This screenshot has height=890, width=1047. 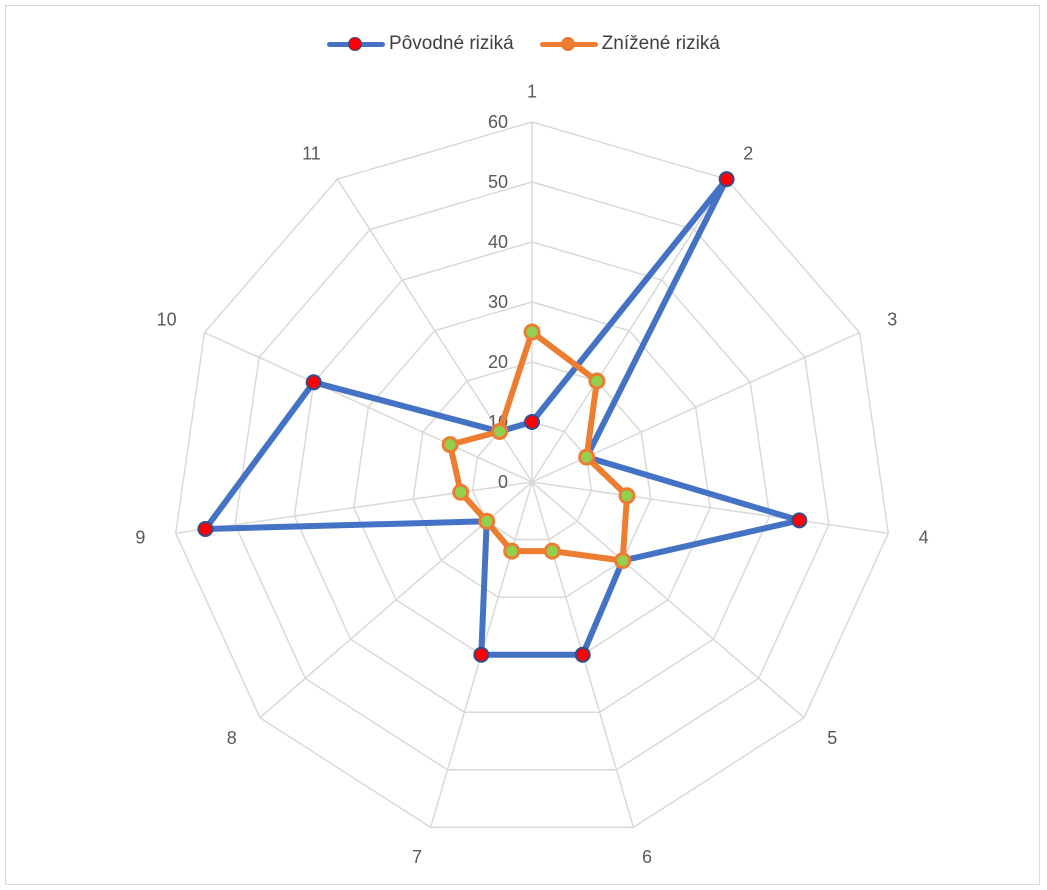 What do you see at coordinates (523, 44) in the screenshot?
I see `legend: Pôvodné riziká Znížené riziká` at bounding box center [523, 44].